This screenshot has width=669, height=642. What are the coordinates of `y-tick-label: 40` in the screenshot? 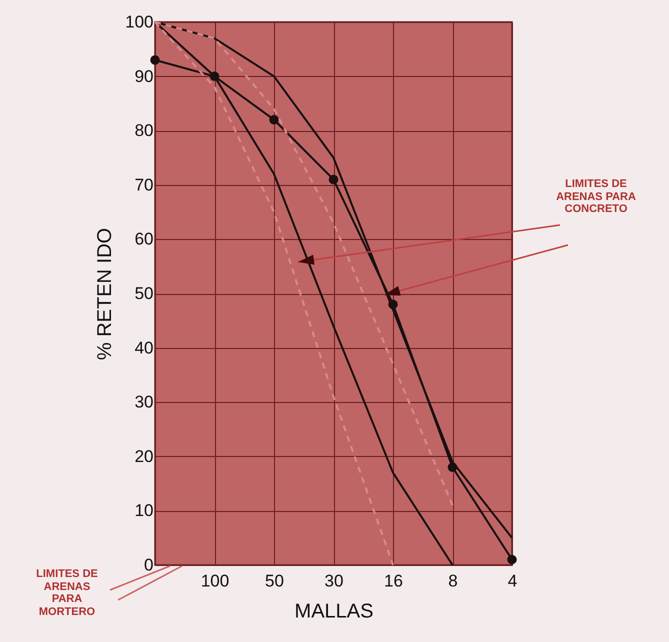 It's located at (144, 348).